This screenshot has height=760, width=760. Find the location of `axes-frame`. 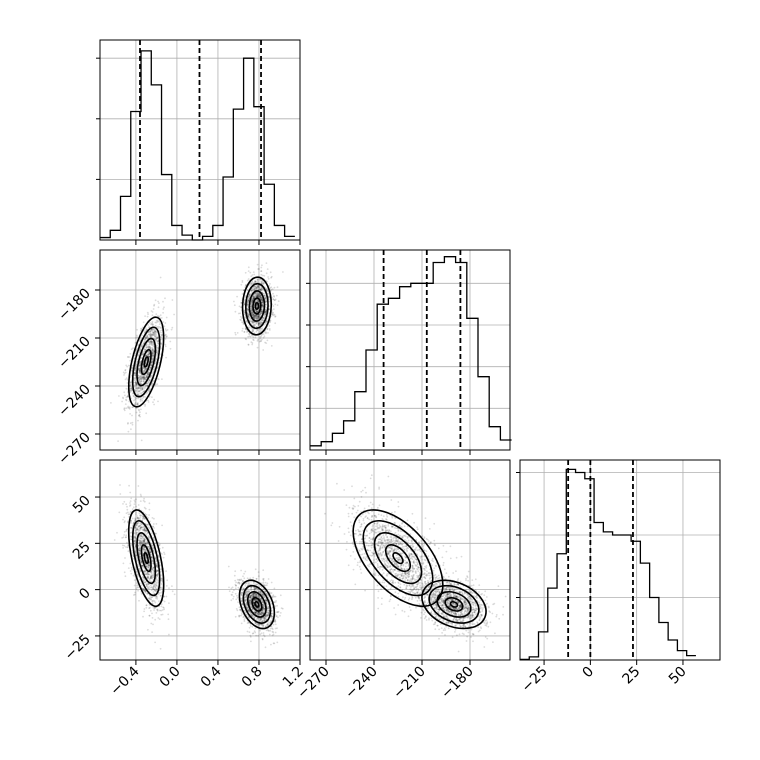

axes-frame is located at coordinates (200, 140).